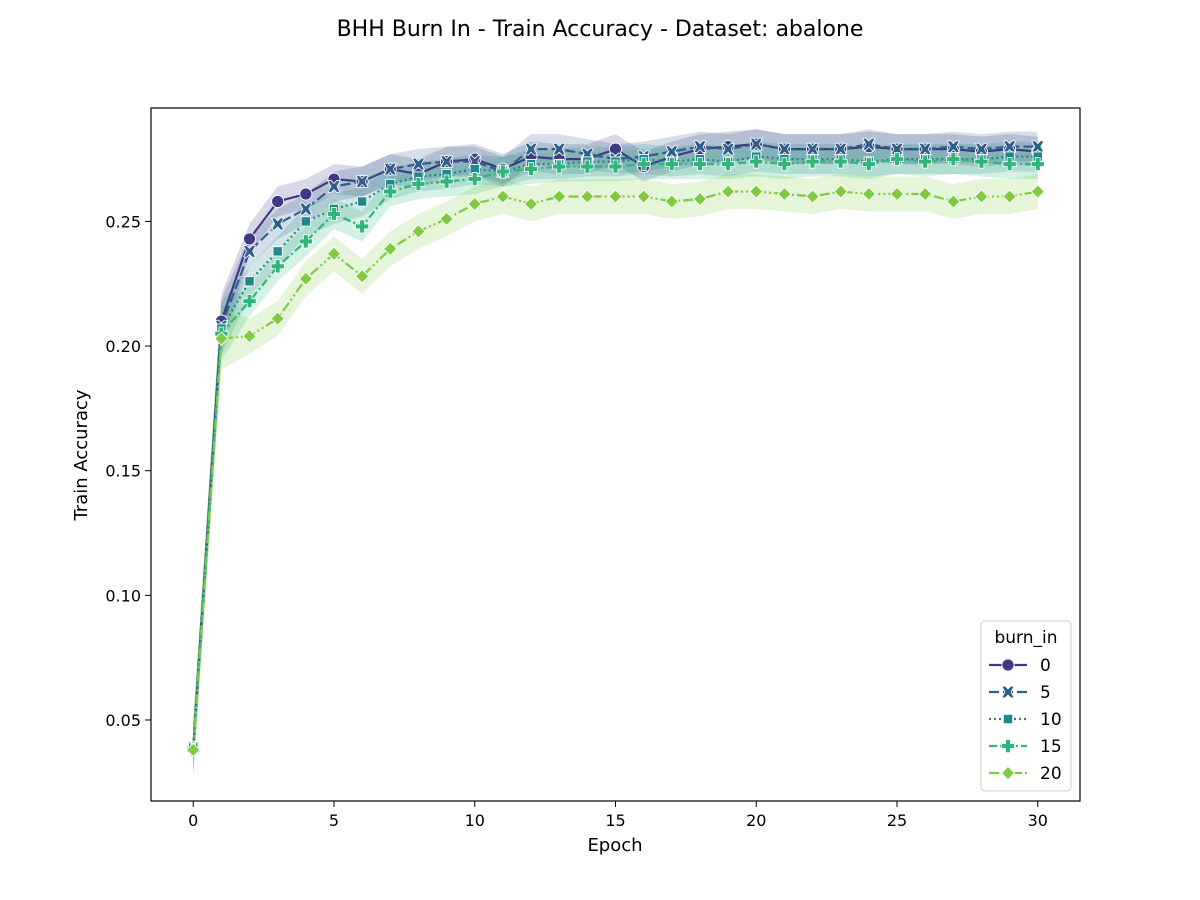 This screenshot has height=900, width=1200. I want to click on legend-items: 0 5 10 15 20, so click(1025, 720).